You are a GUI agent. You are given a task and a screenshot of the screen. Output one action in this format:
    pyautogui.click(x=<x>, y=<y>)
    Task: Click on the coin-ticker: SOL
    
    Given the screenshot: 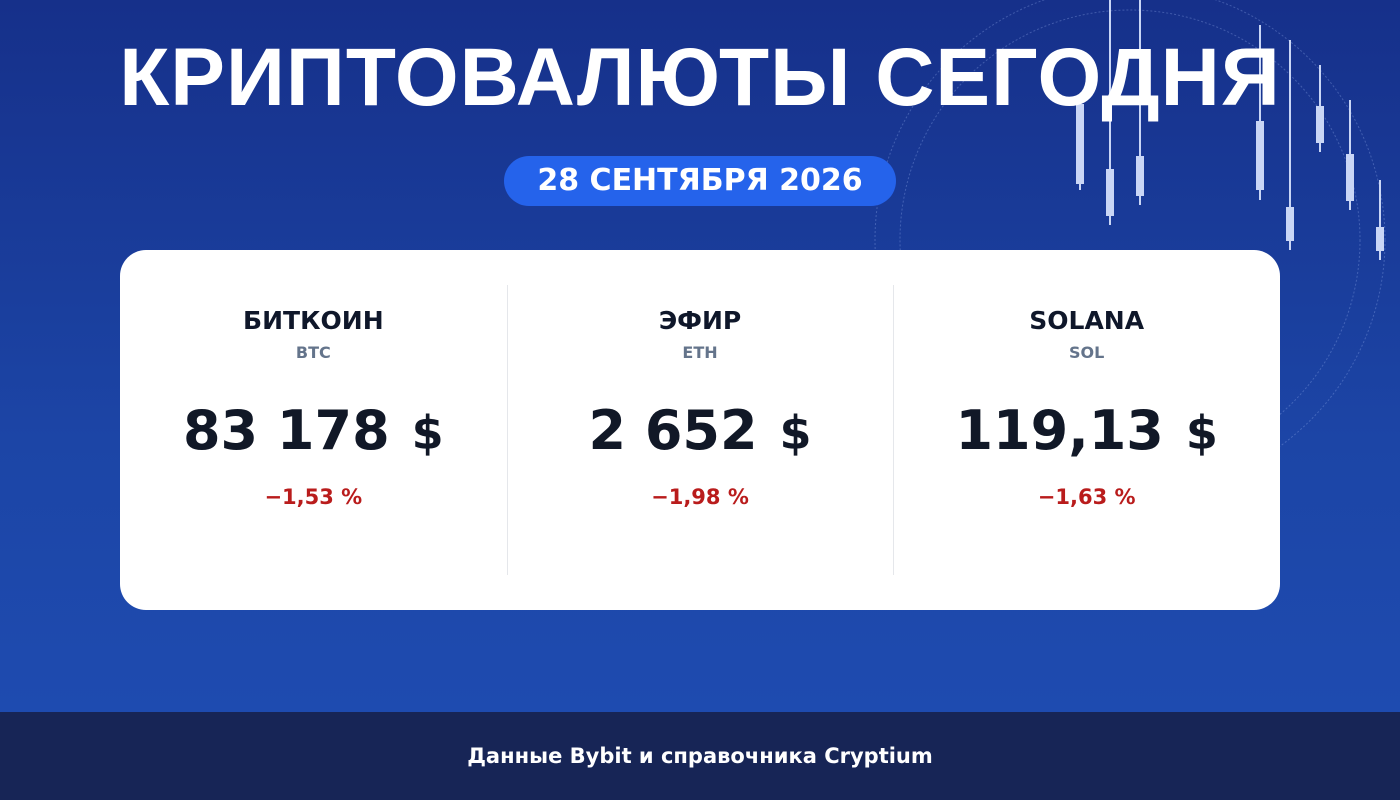 What is the action you would take?
    pyautogui.click(x=1087, y=352)
    